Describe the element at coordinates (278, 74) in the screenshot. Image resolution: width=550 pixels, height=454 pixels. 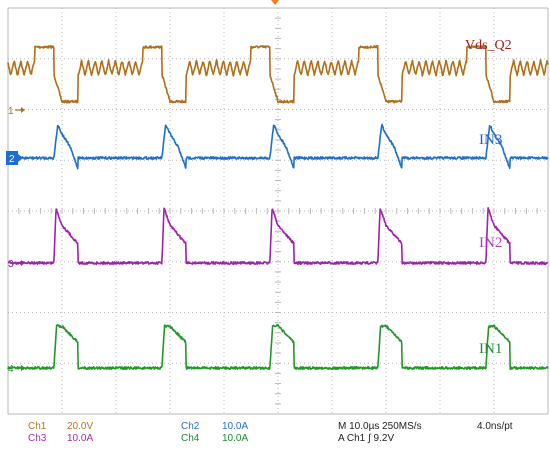
I see `trace-ch1` at that location.